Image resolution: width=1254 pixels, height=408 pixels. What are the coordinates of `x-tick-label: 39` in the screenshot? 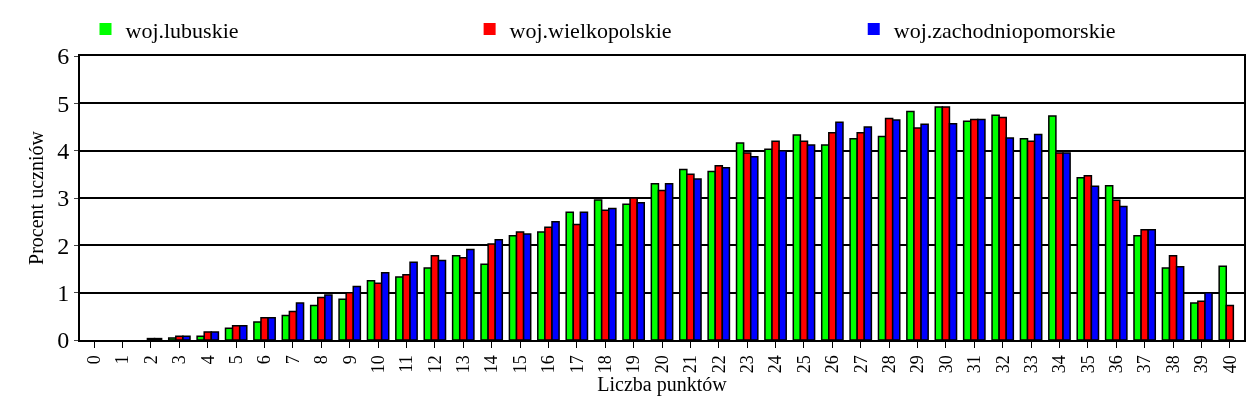 It's located at (1201, 364).